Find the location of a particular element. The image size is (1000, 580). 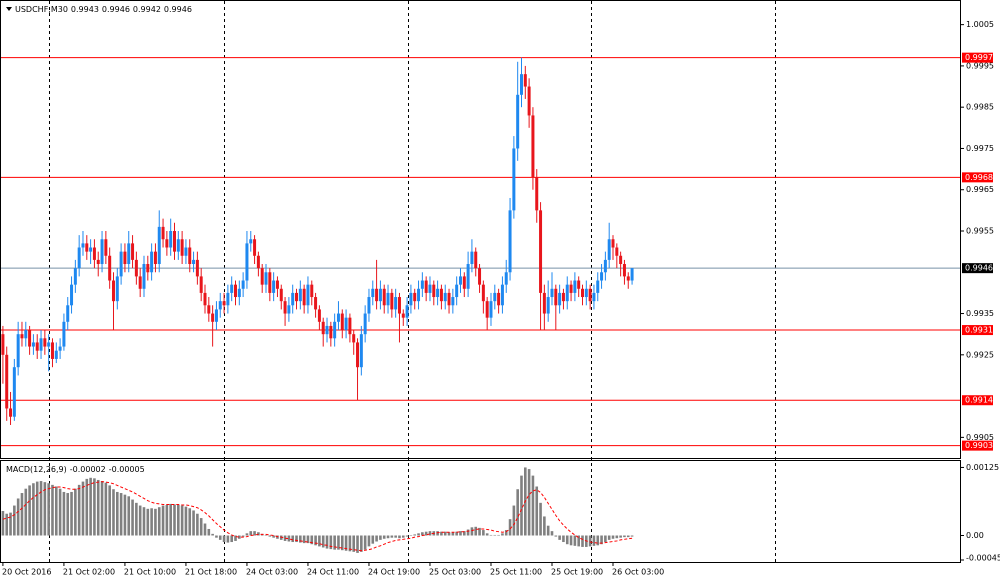

x-tick-label: 20 Oct 2016 is located at coordinates (26, 572).